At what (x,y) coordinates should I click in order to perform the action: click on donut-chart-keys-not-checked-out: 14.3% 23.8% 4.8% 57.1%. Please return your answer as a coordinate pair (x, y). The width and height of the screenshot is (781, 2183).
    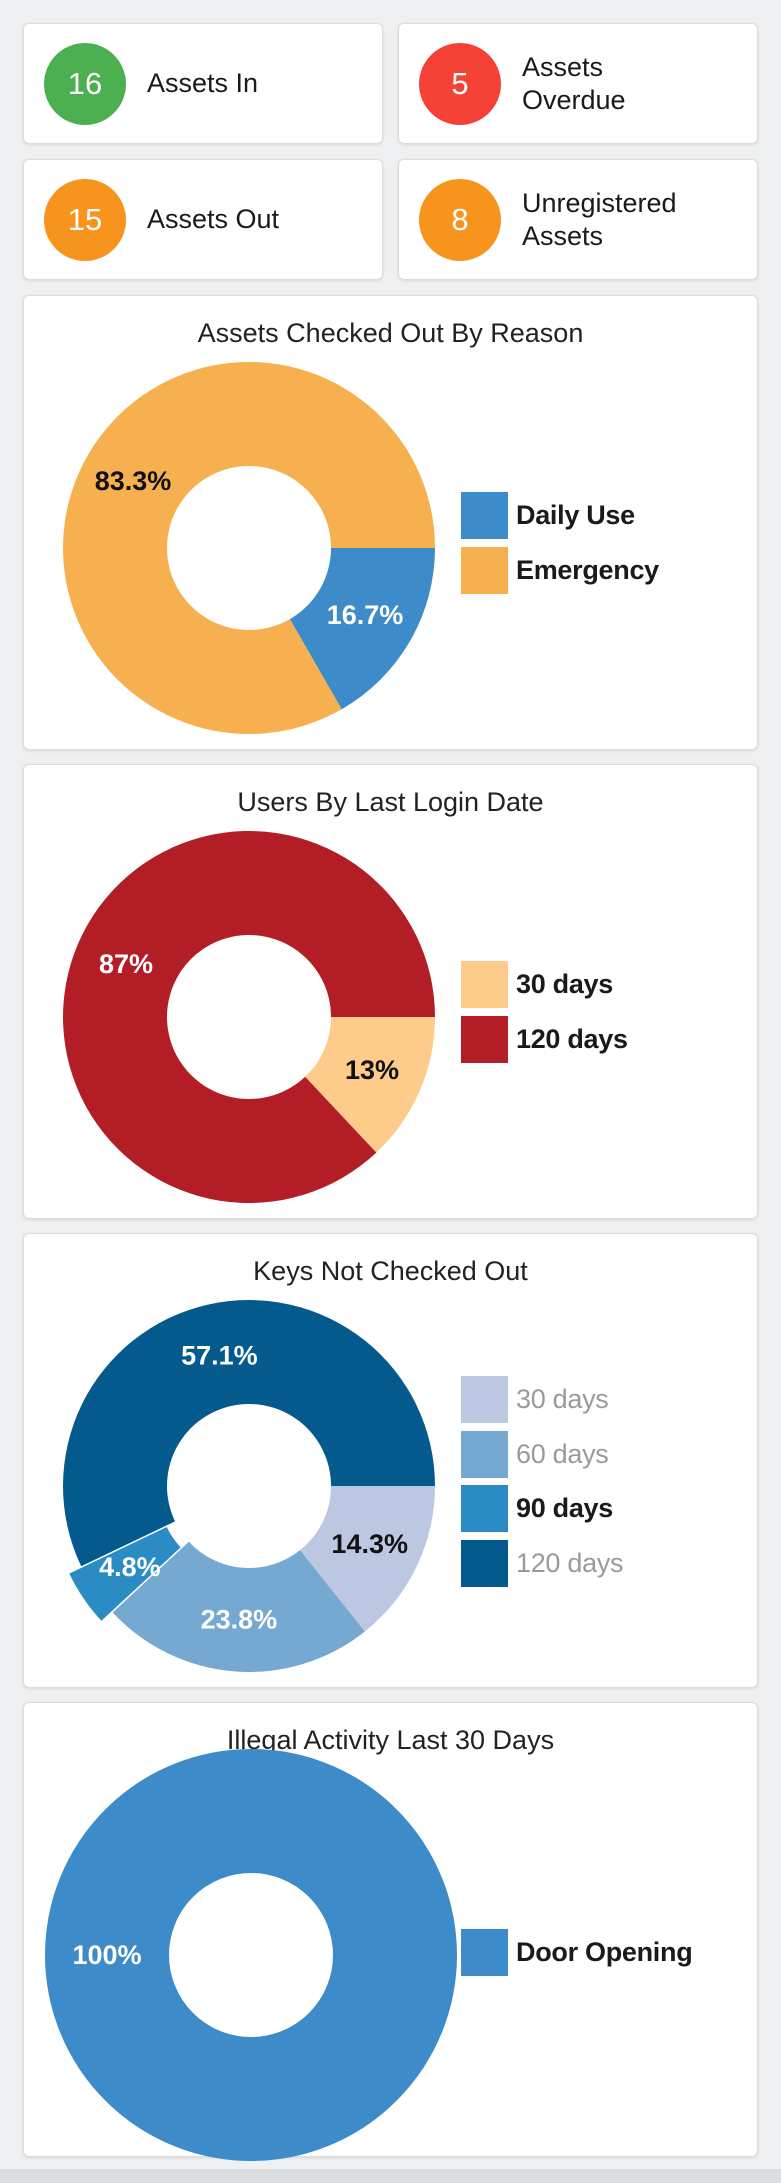
    Looking at the image, I should click on (249, 1486).